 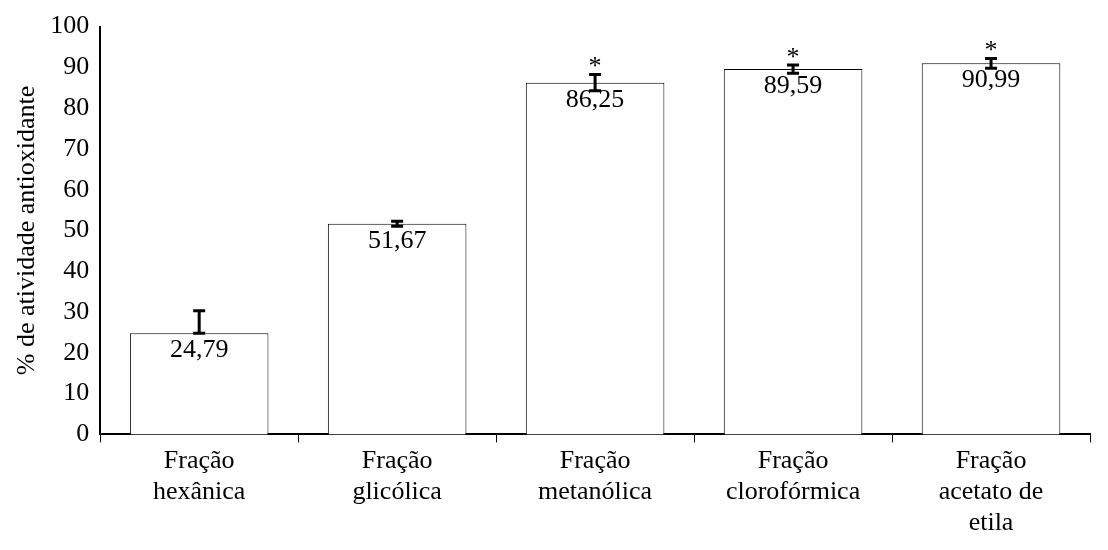 What do you see at coordinates (76, 229) in the screenshot?
I see `y-tick-label: 50` at bounding box center [76, 229].